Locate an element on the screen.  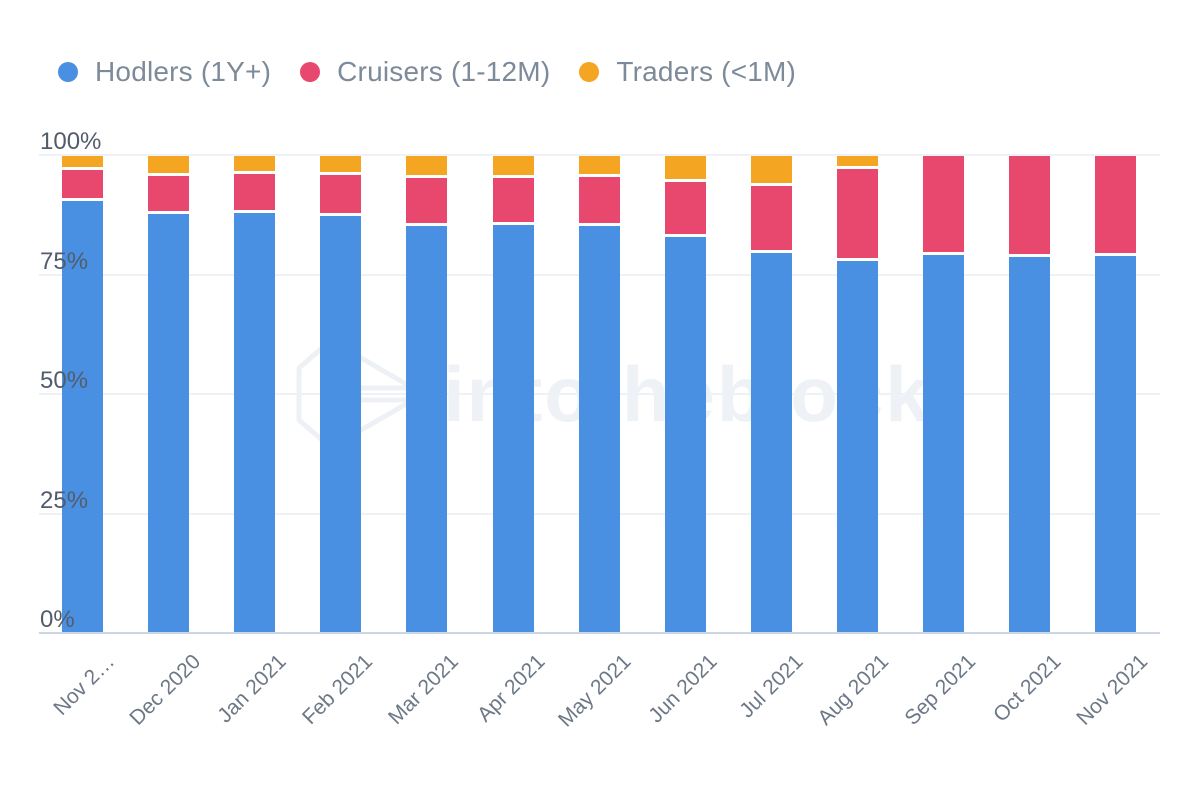
x-axis-label: Feb 2021 is located at coordinates (338, 690).